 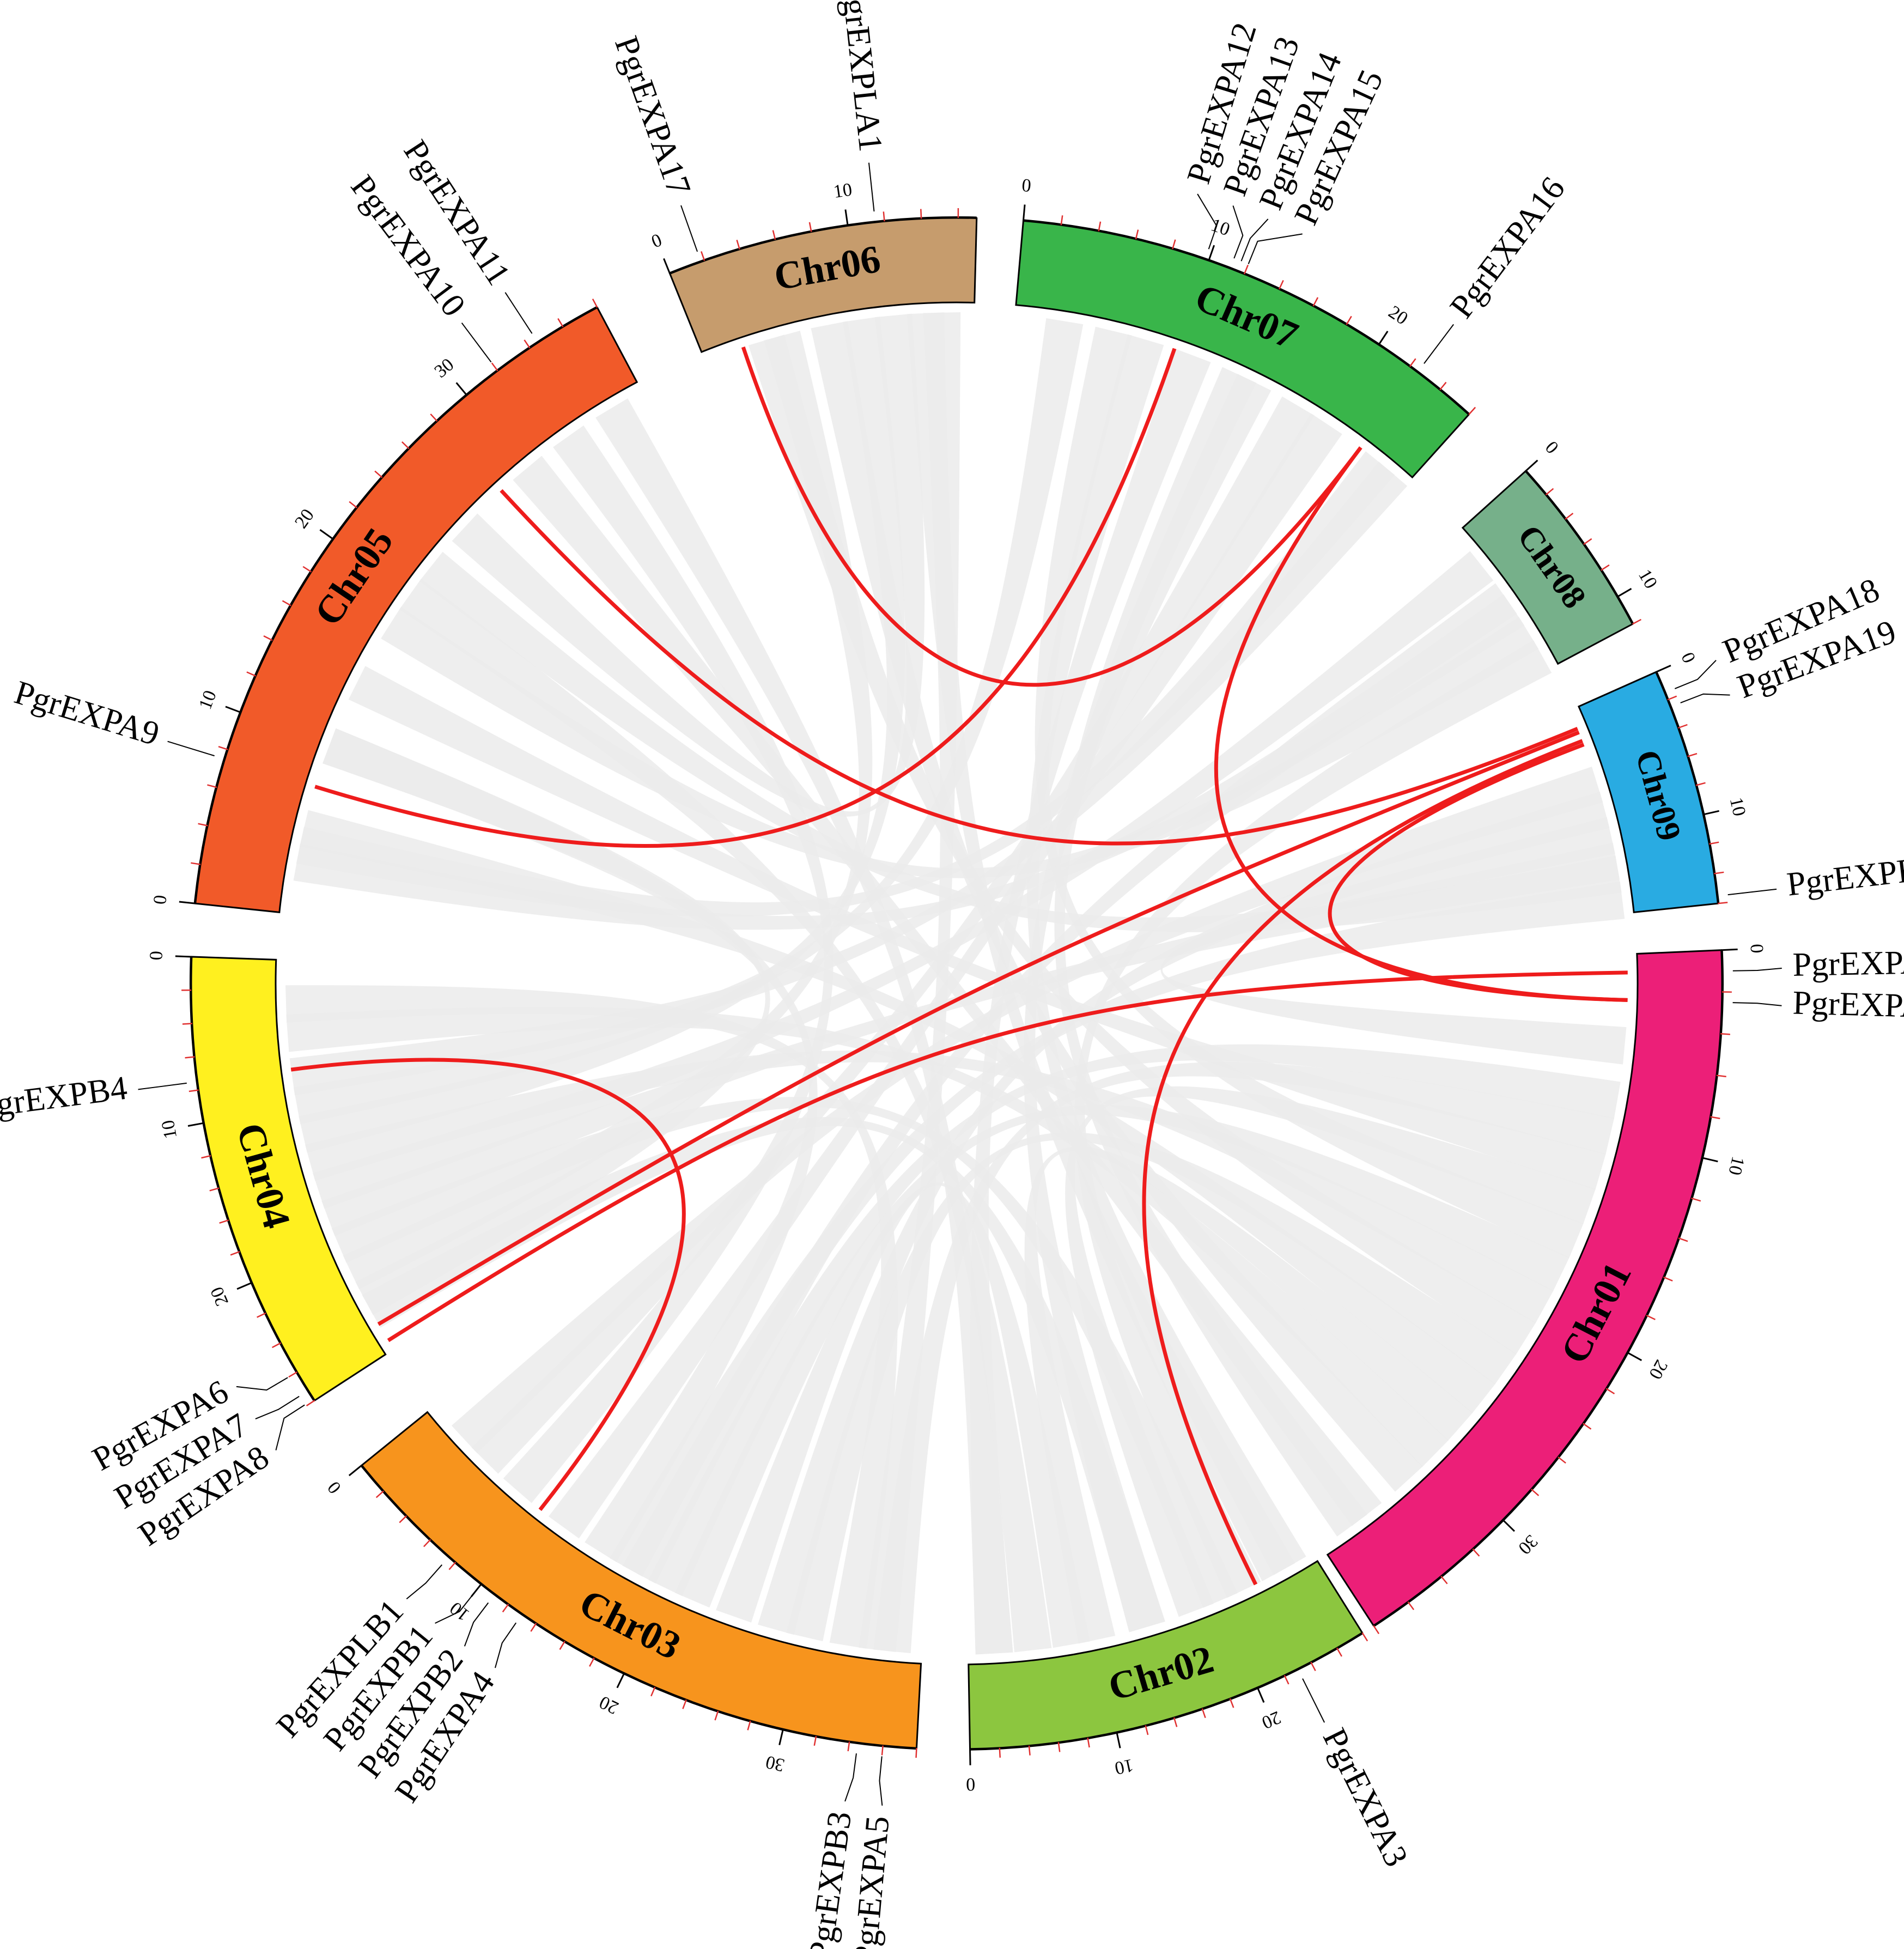 I want to click on gene-marker: PgrEXPB4, so click(x=93, y=1098).